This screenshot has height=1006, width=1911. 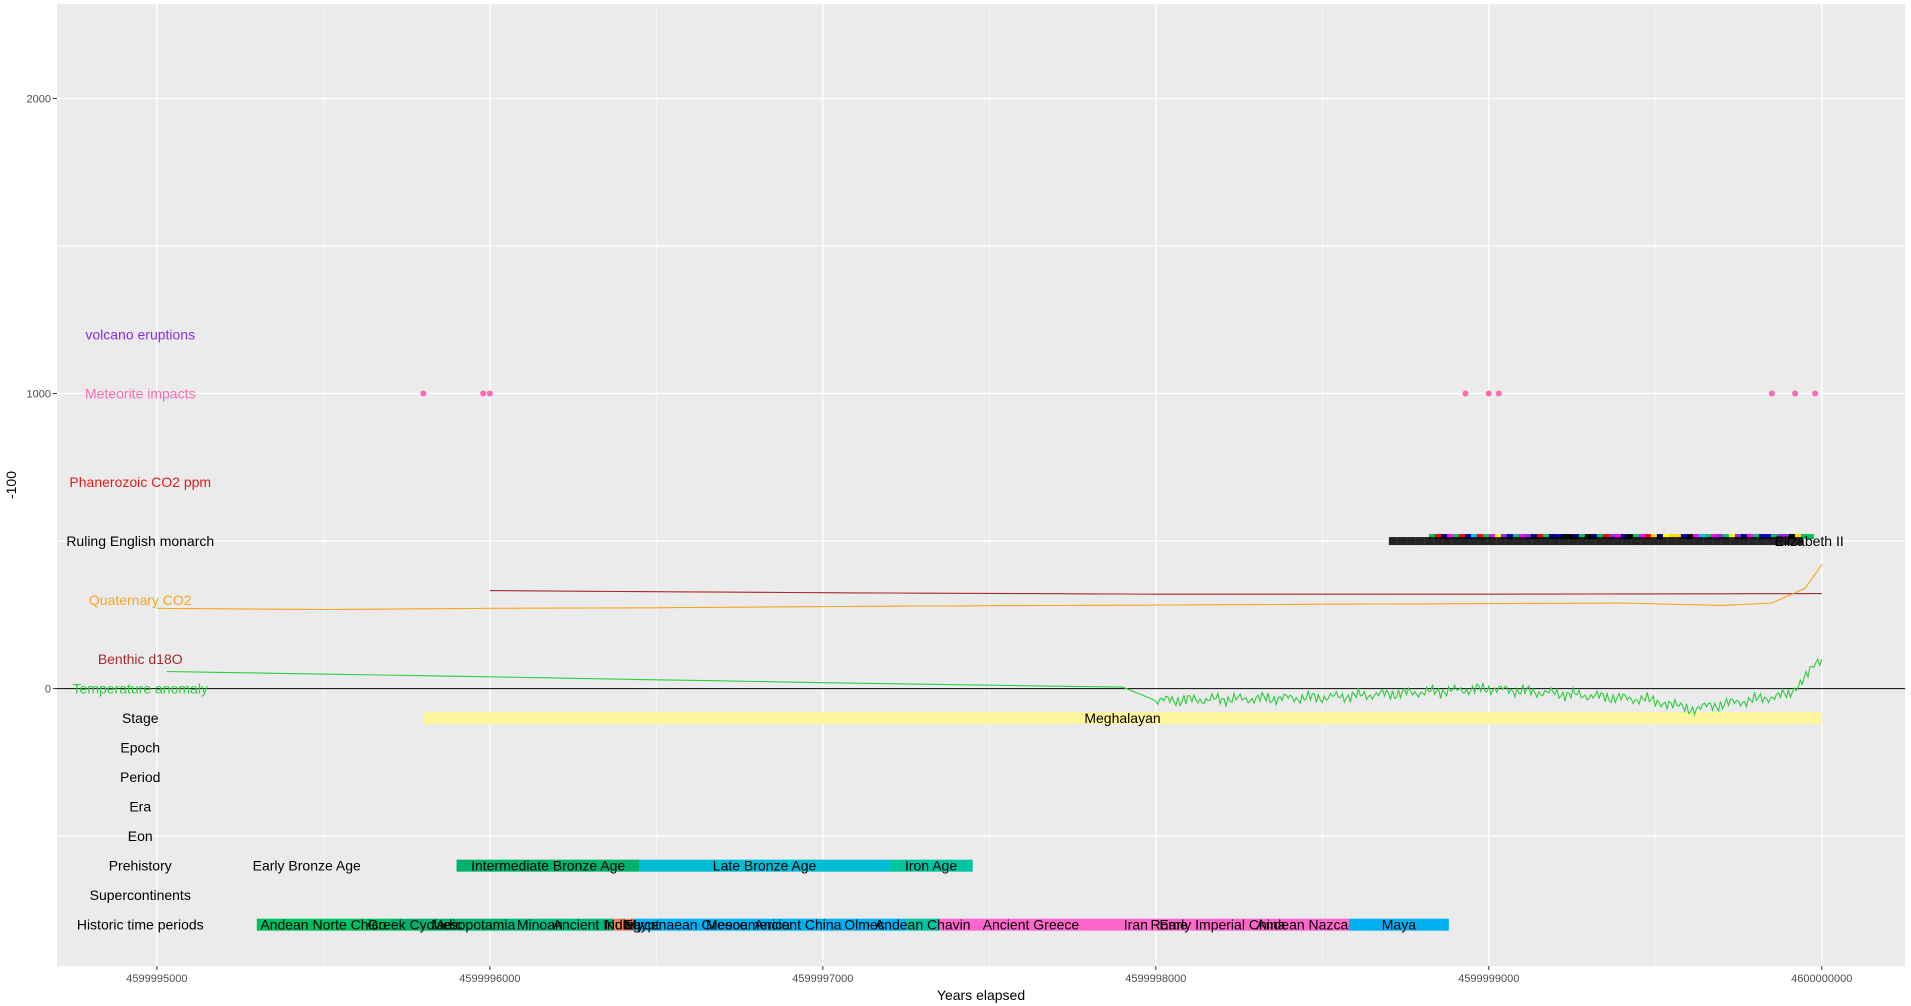 What do you see at coordinates (140, 895) in the screenshot?
I see `row-label: Supercontinents` at bounding box center [140, 895].